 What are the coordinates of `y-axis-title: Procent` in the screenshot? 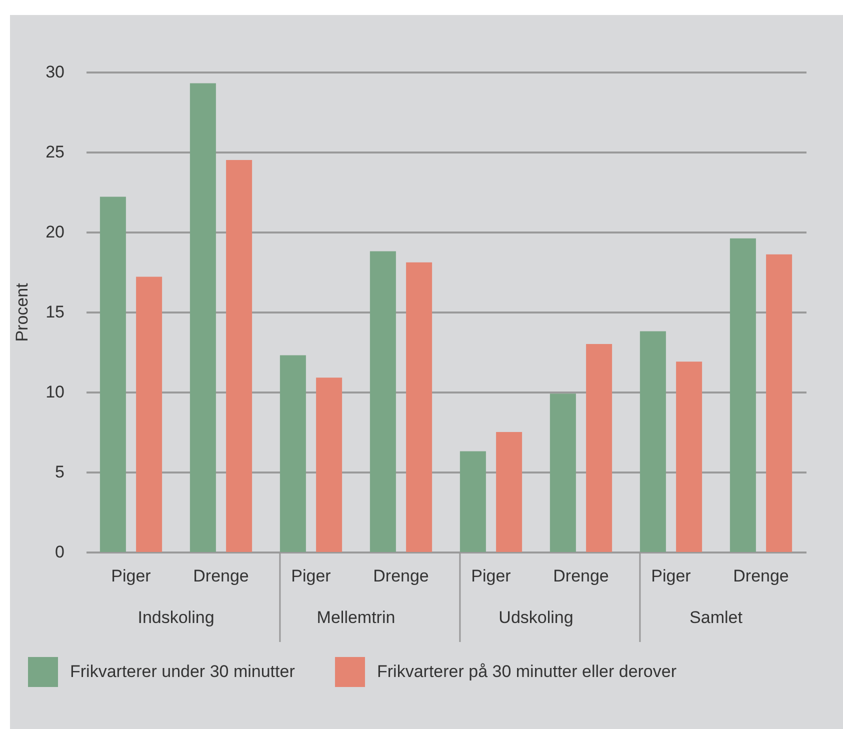 It's located at (22, 312).